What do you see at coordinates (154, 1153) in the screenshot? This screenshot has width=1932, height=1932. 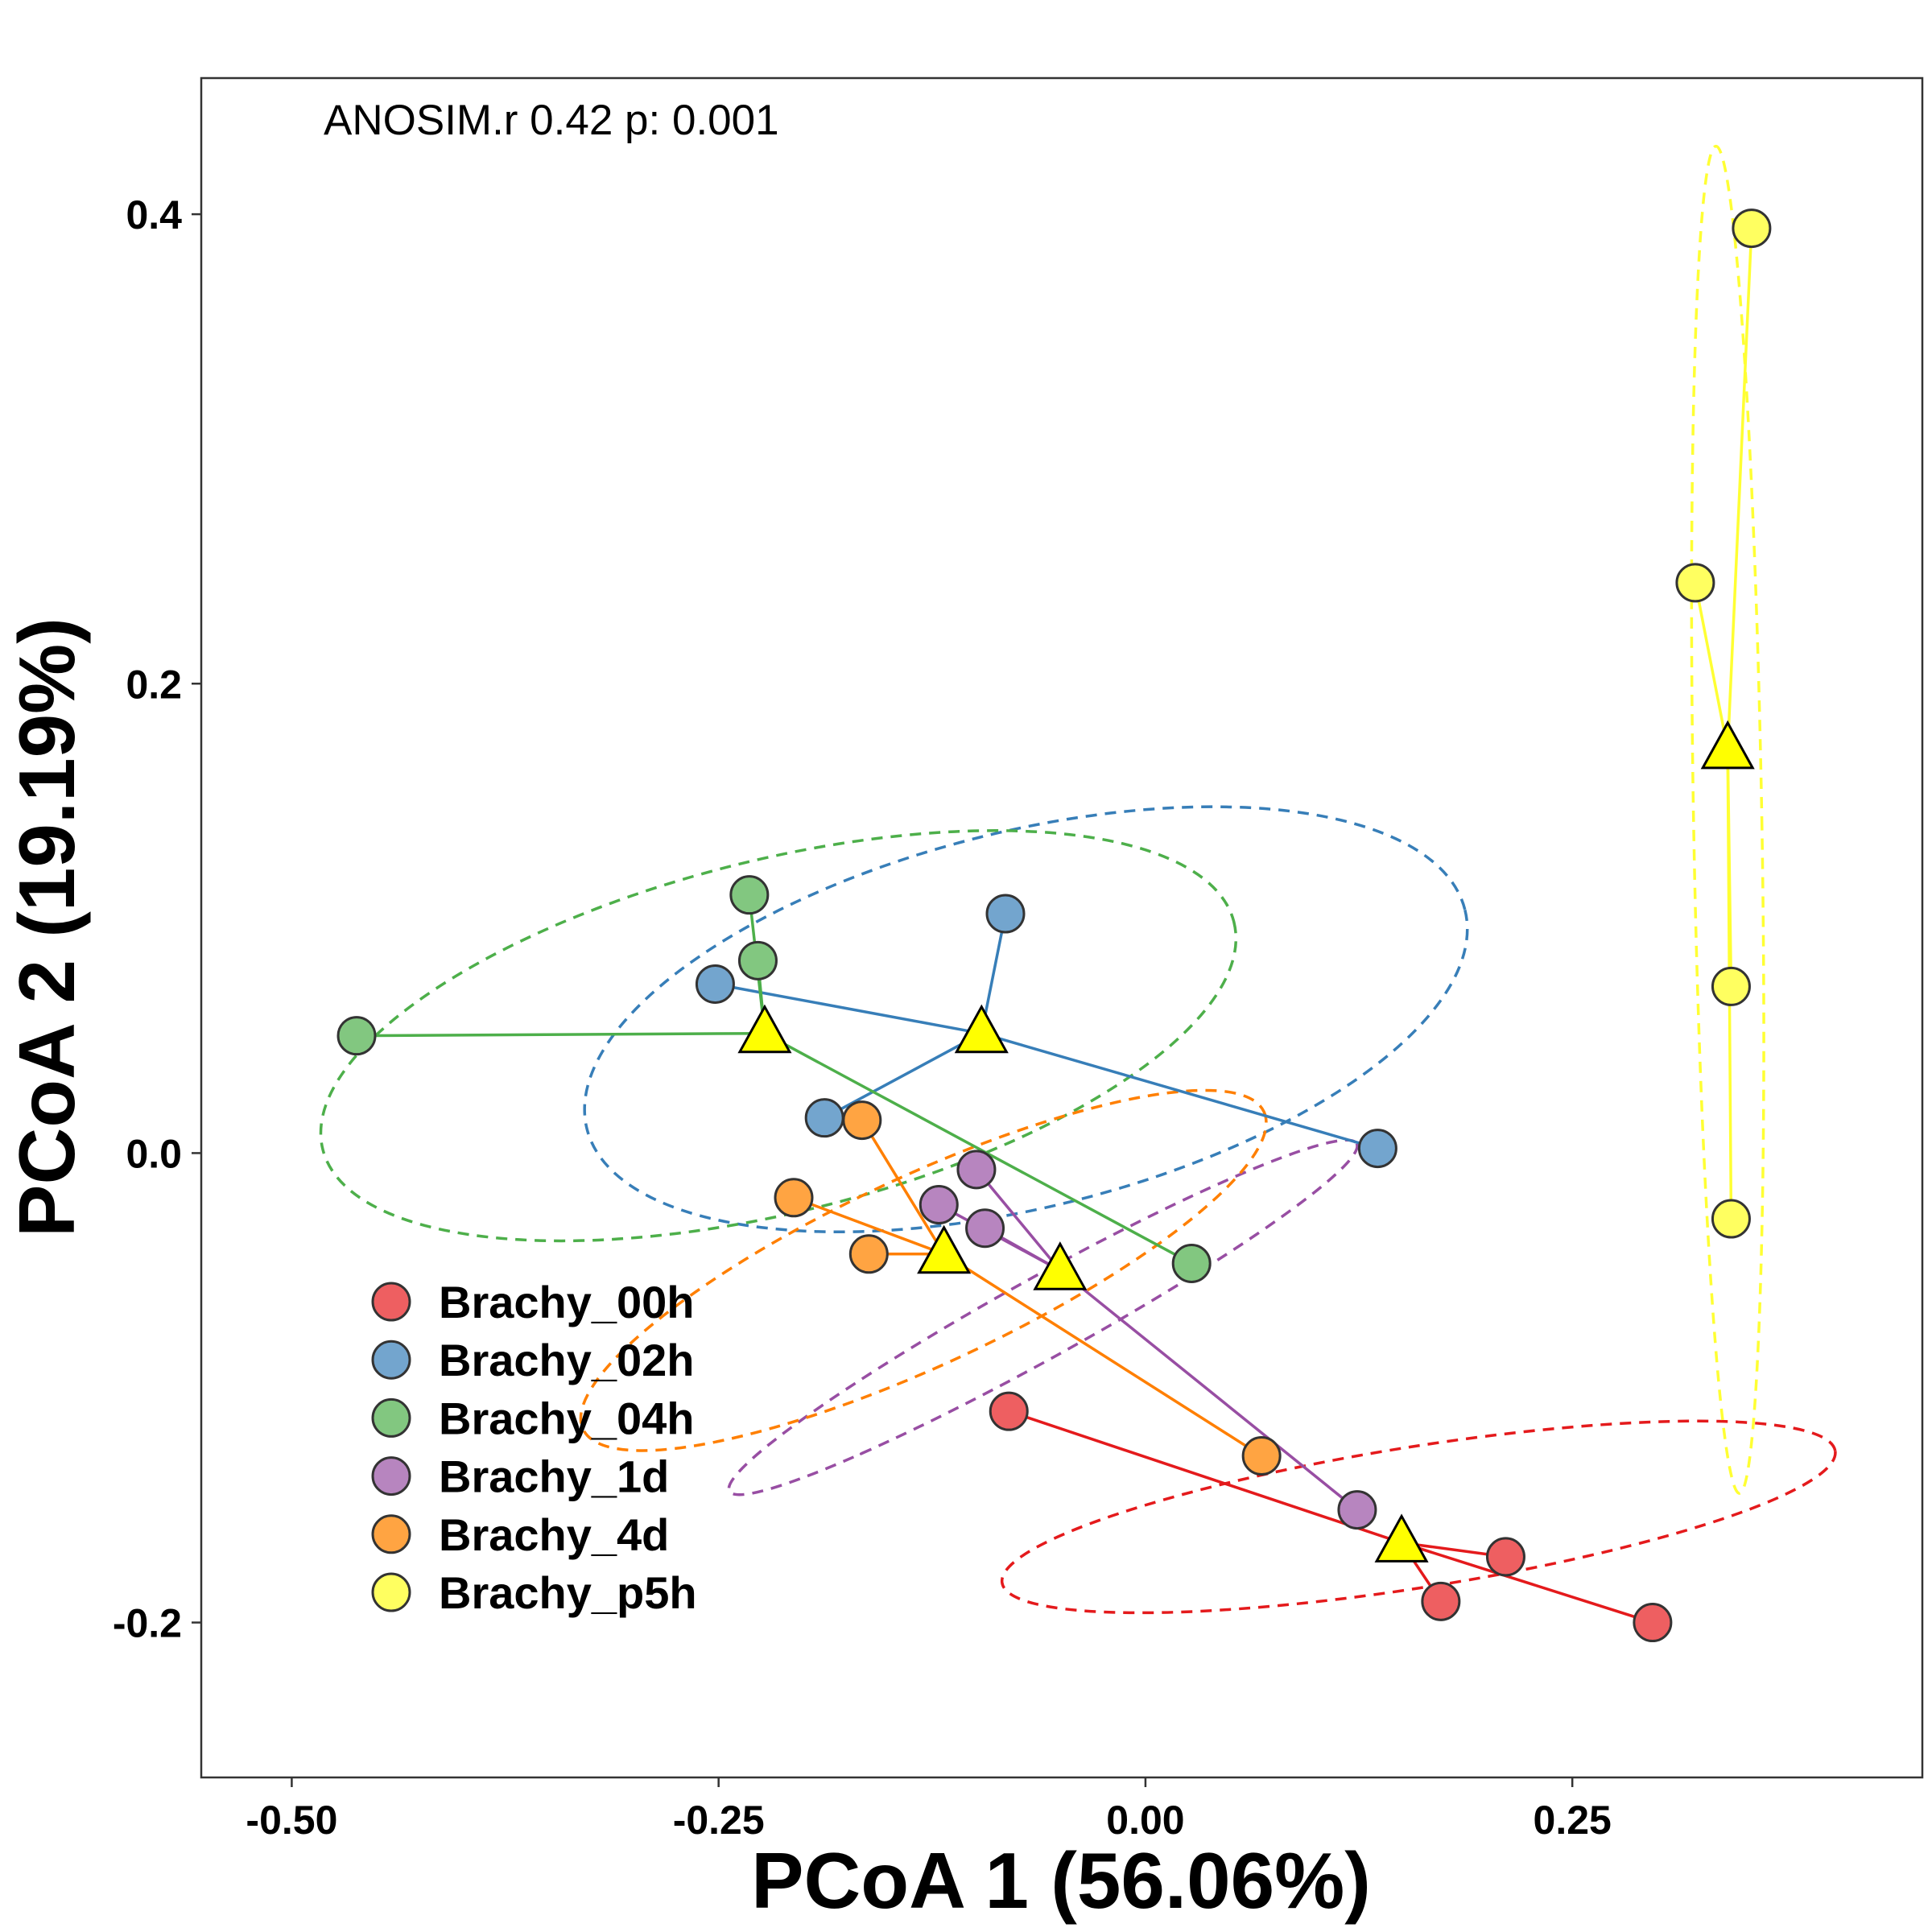 I see `y-tick-label: 0.0` at bounding box center [154, 1153].